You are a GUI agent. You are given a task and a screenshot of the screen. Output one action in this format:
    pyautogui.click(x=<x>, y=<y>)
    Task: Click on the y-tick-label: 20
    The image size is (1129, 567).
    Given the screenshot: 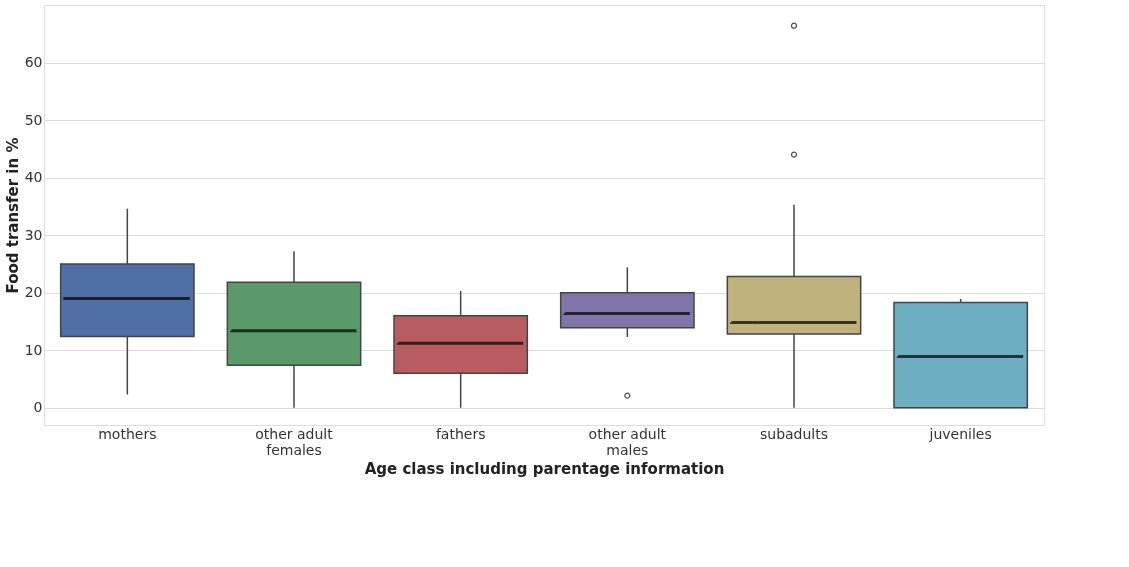 What is the action you would take?
    pyautogui.click(x=33, y=292)
    